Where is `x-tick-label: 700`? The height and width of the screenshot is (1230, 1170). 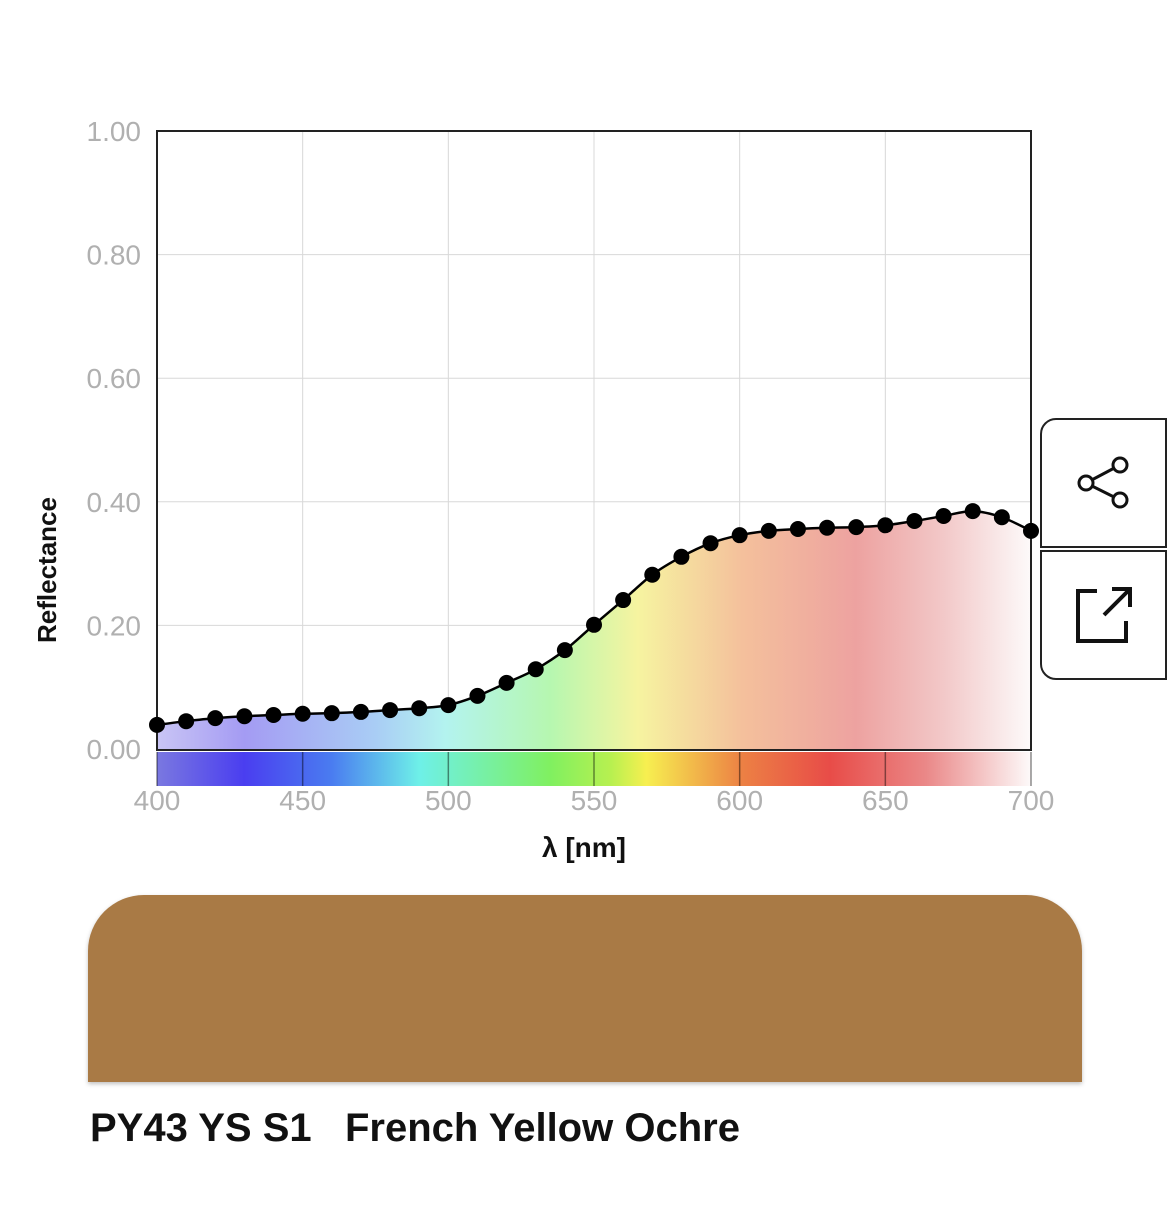 x-tick-label: 700 is located at coordinates (1031, 800).